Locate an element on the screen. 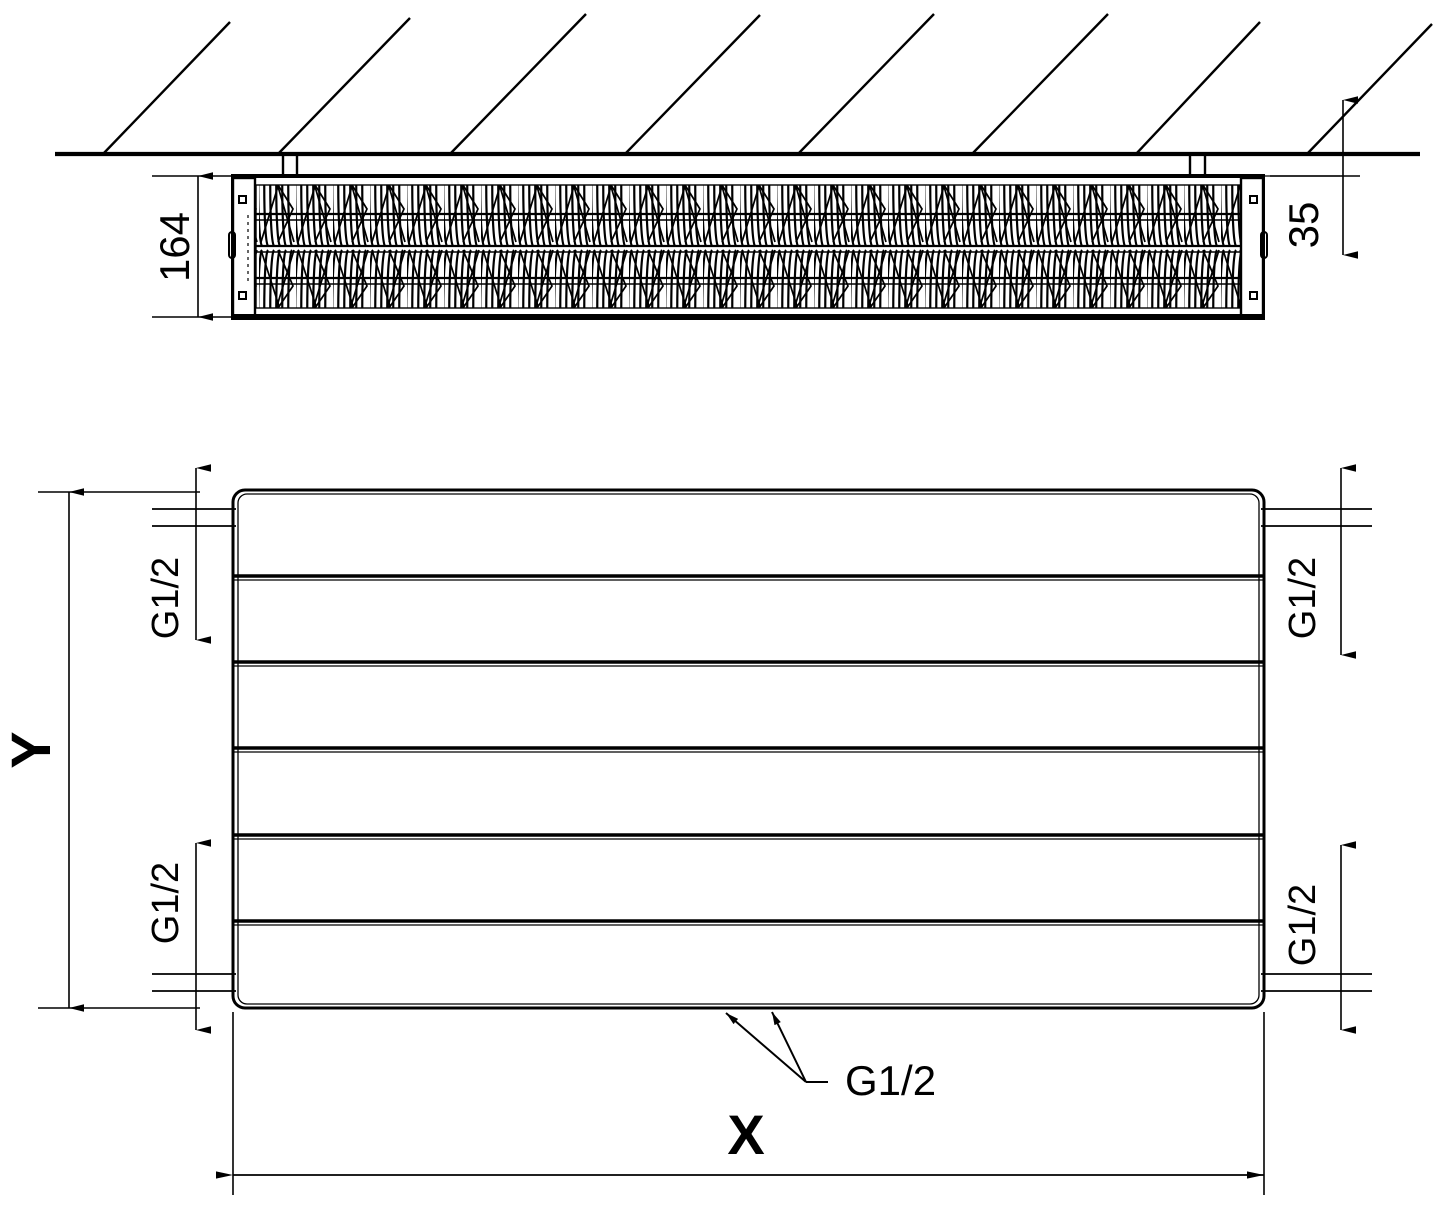  dimension-Y: Y is located at coordinates (100, 750).